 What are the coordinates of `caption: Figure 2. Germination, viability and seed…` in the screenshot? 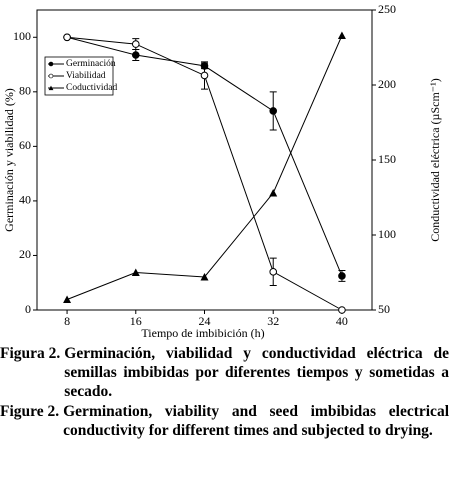 It's located at (224, 421).